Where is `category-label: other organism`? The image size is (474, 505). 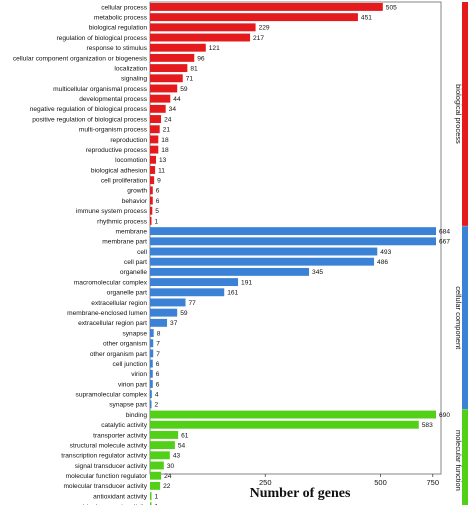
category-label: other organism is located at coordinates (125, 344).